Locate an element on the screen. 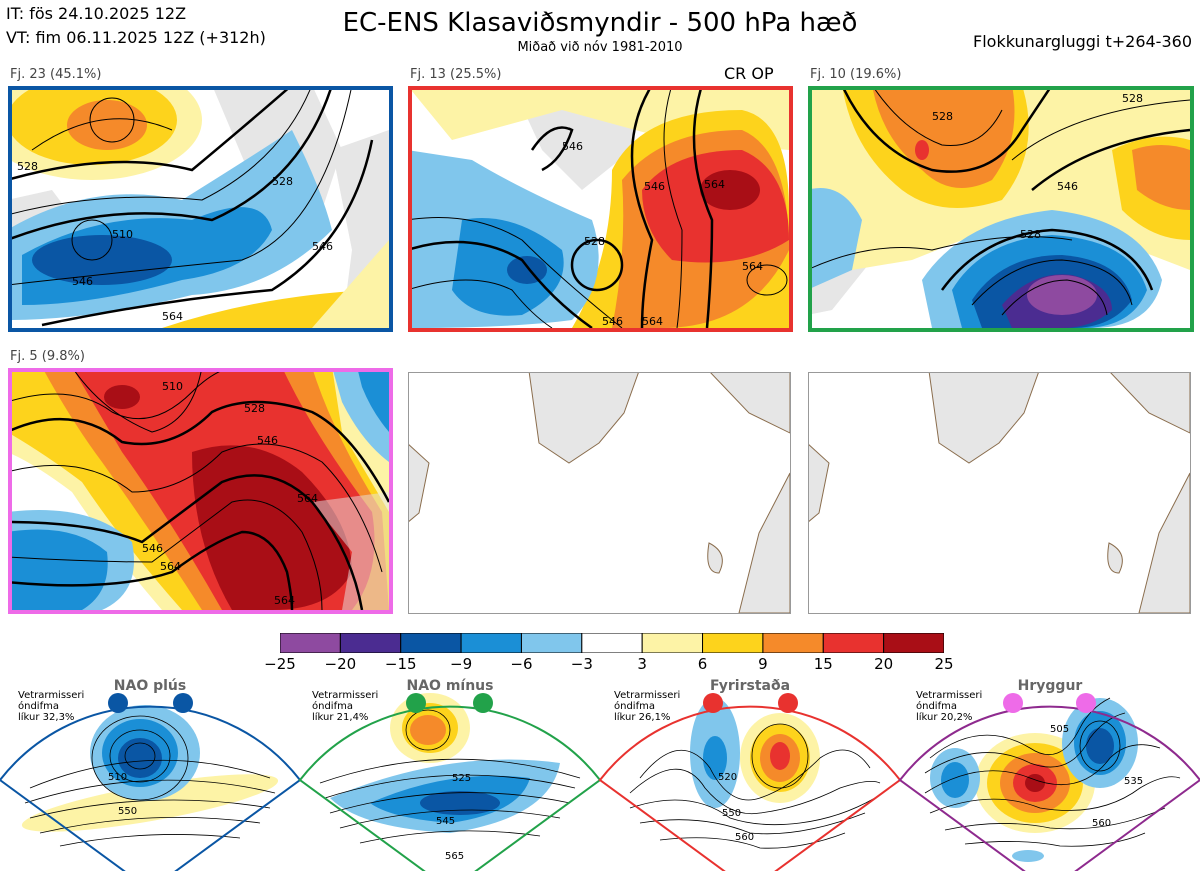 This screenshot has height=871, width=1200. valid-time: VT: fim 06.11.2025 12Z (+312h) is located at coordinates (136, 37).